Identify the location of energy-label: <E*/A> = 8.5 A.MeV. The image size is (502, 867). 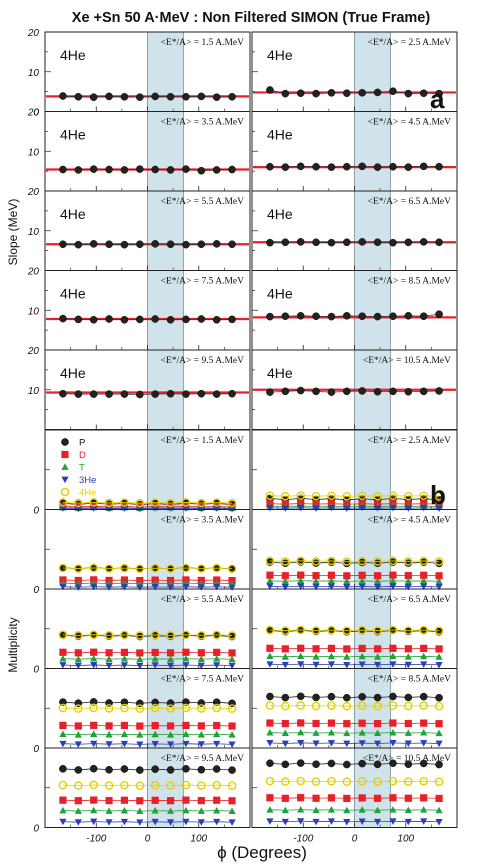
(410, 680).